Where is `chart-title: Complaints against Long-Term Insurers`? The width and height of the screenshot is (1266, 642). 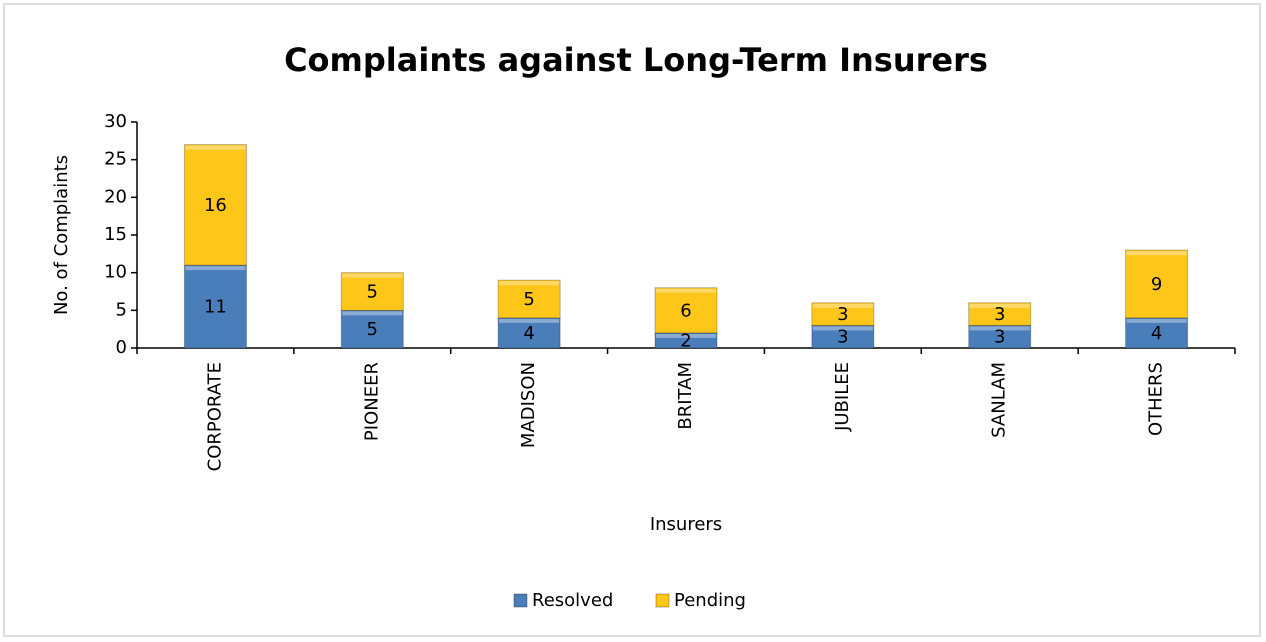 chart-title: Complaints against Long-Term Insurers is located at coordinates (636, 60).